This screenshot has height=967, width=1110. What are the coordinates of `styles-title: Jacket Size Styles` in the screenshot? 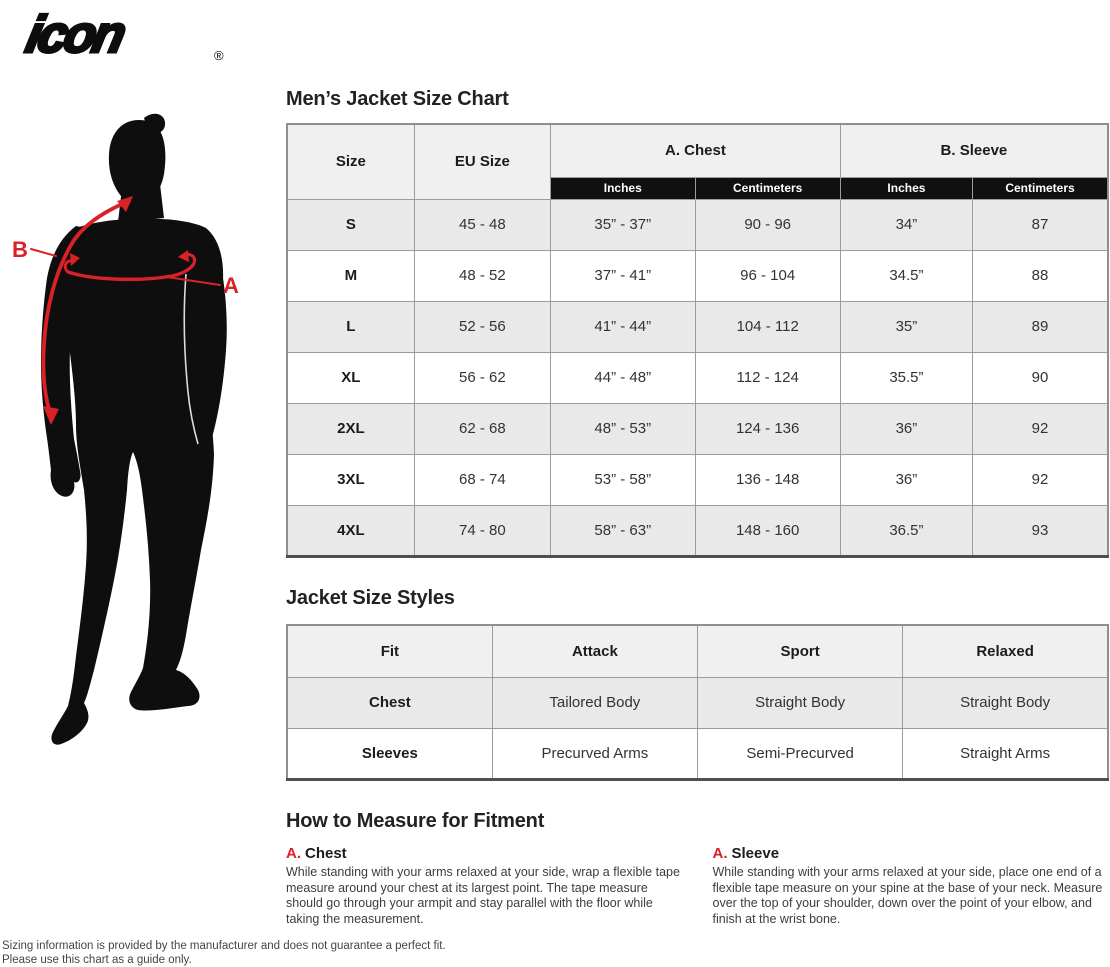 It's located at (370, 598).